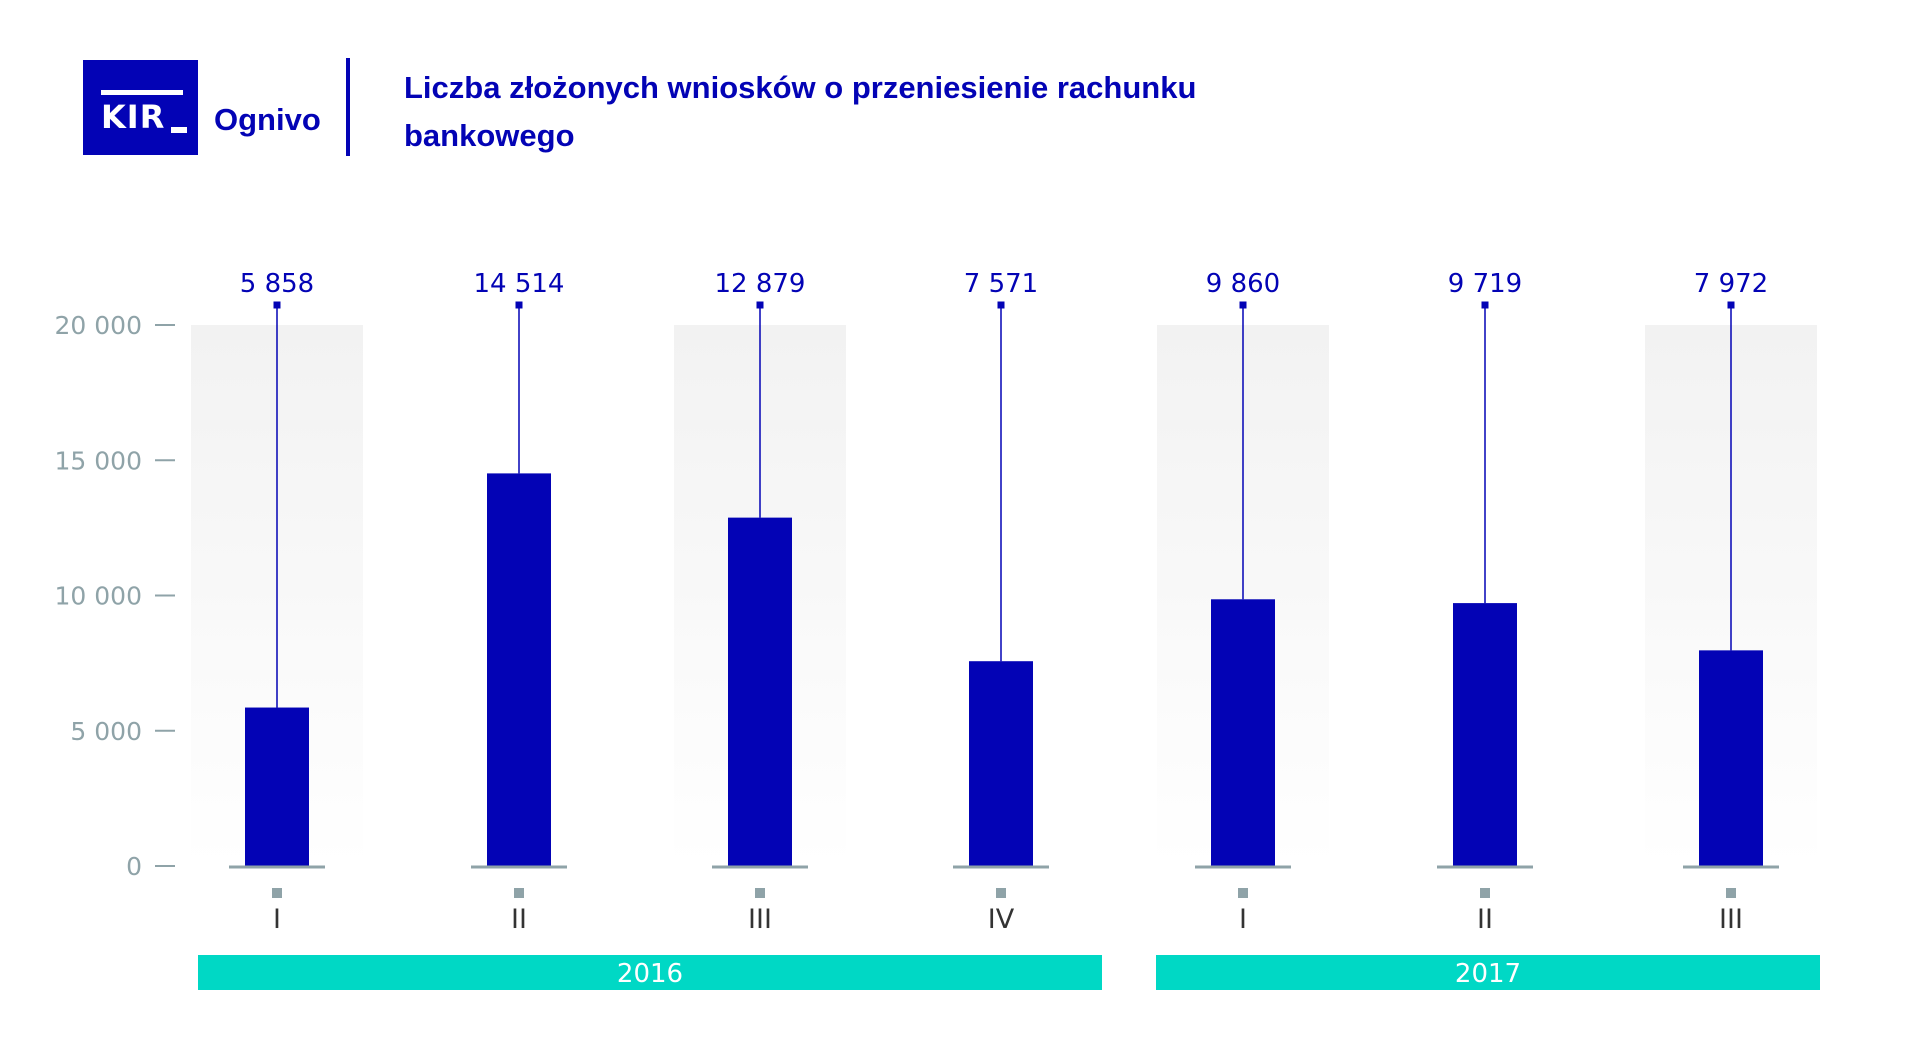 This screenshot has height=1042, width=1926. What do you see at coordinates (348, 107) in the screenshot?
I see `header-divider` at bounding box center [348, 107].